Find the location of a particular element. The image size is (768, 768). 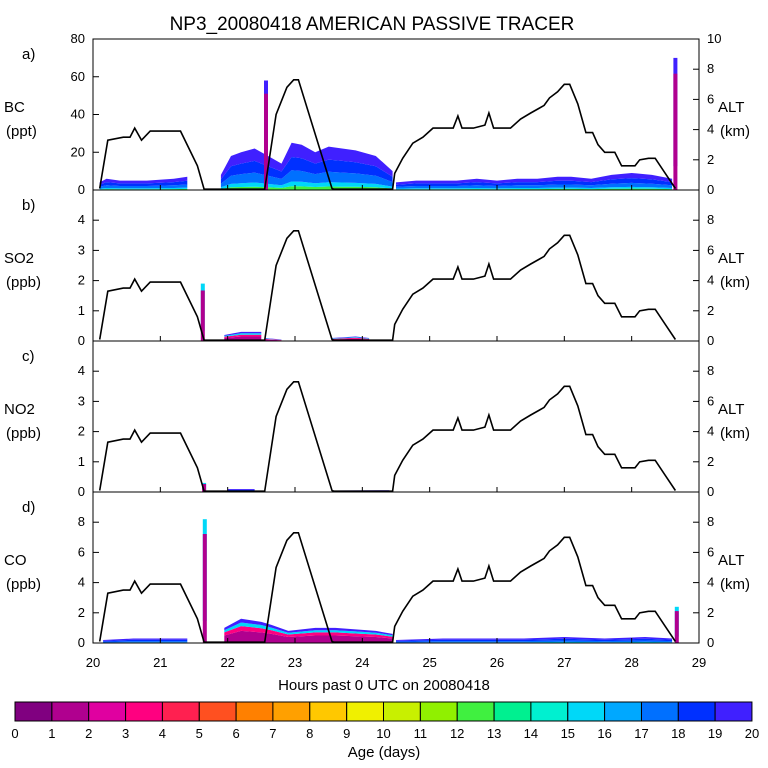

panel-tag-no2: c) is located at coordinates (28, 356).